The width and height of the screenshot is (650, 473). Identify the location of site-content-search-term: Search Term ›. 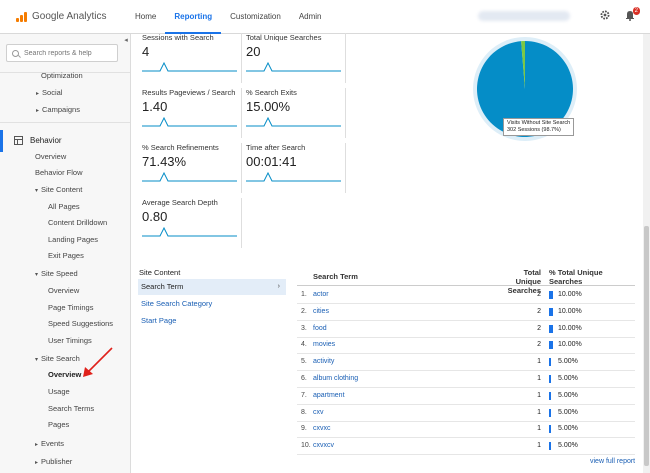
(212, 287).